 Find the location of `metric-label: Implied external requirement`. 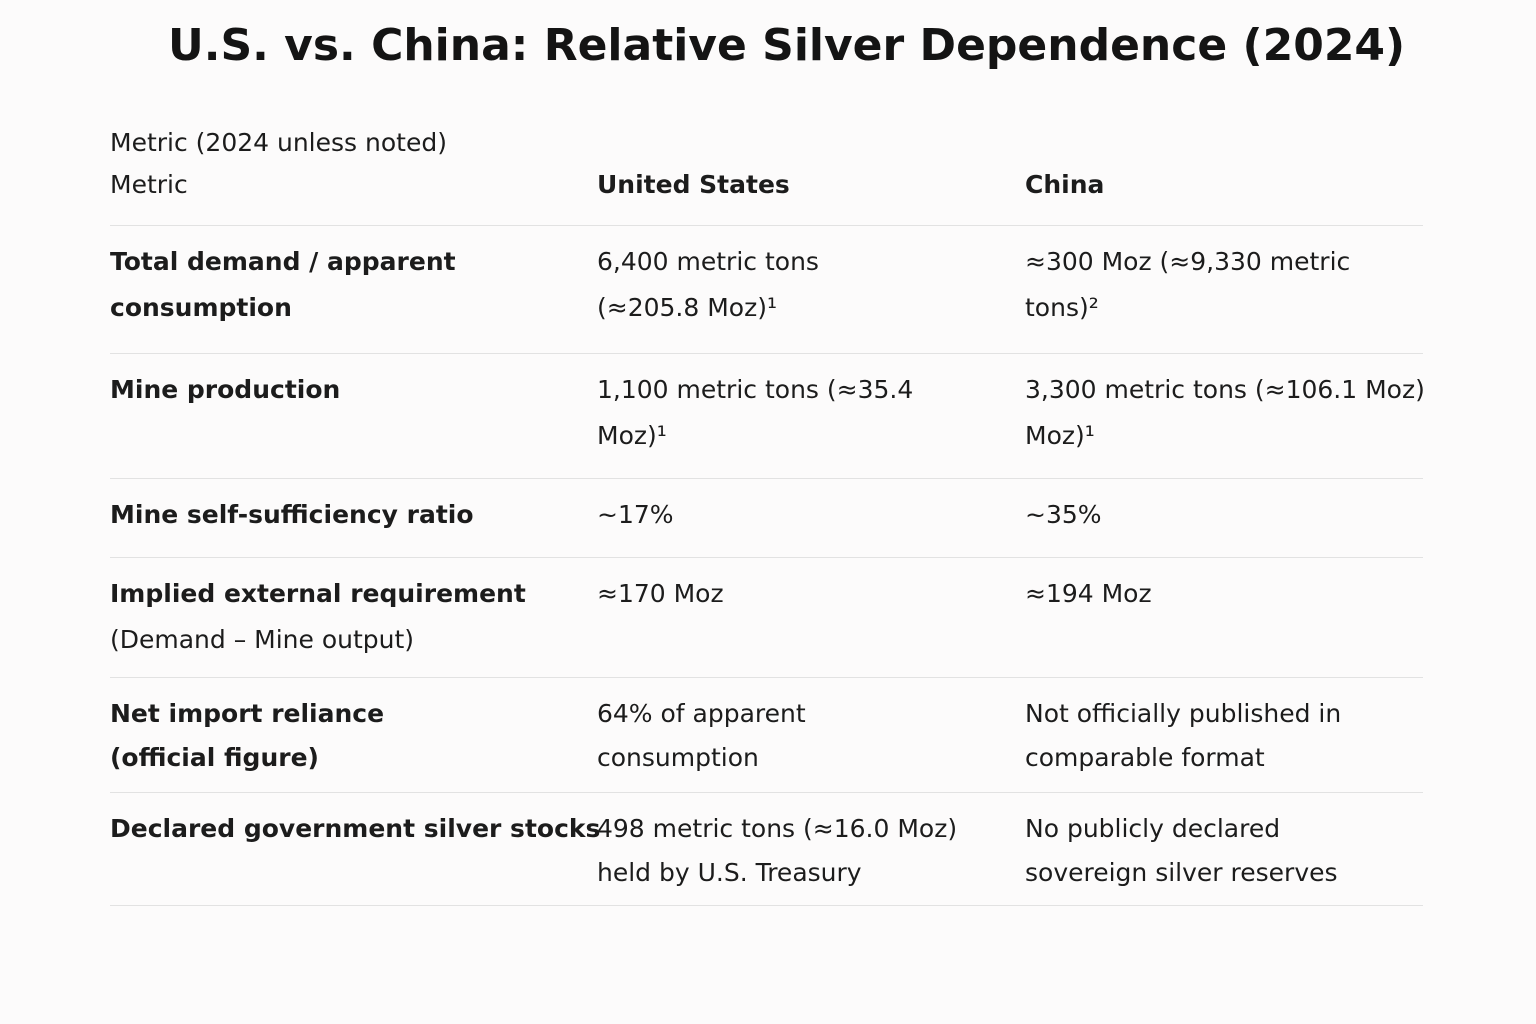

metric-label: Implied external requirement is located at coordinates (318, 593).